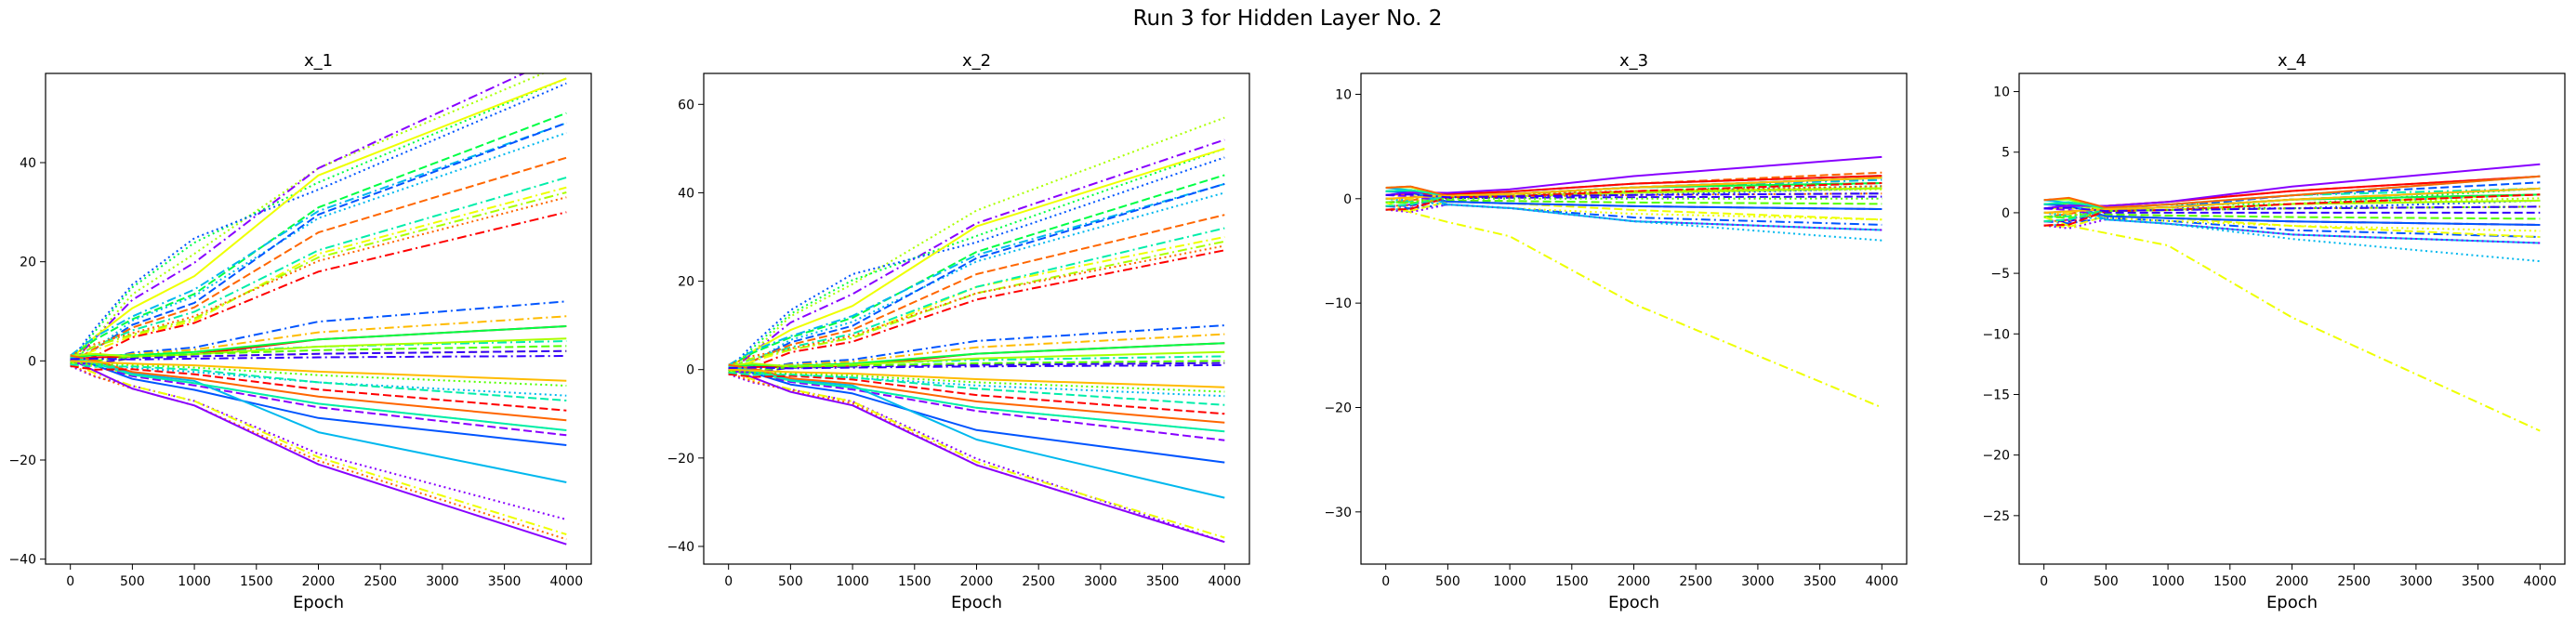 The image size is (2576, 618). I want to click on y-tick-label: −30, so click(1338, 513).